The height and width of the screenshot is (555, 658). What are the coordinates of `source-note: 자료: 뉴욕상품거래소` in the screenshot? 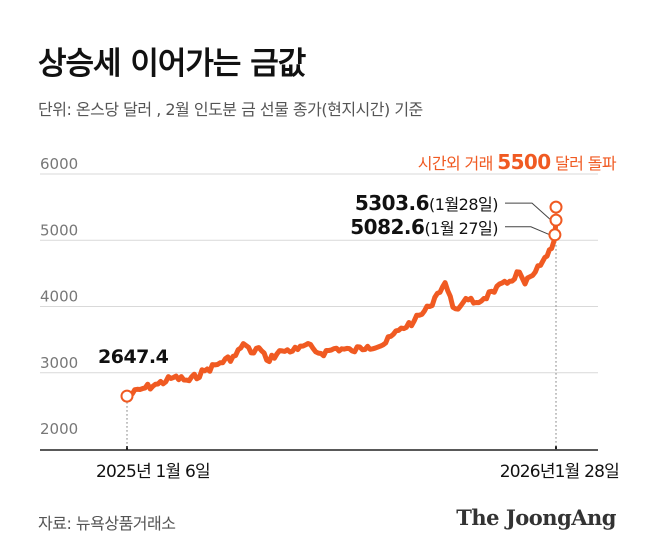 It's located at (107, 523).